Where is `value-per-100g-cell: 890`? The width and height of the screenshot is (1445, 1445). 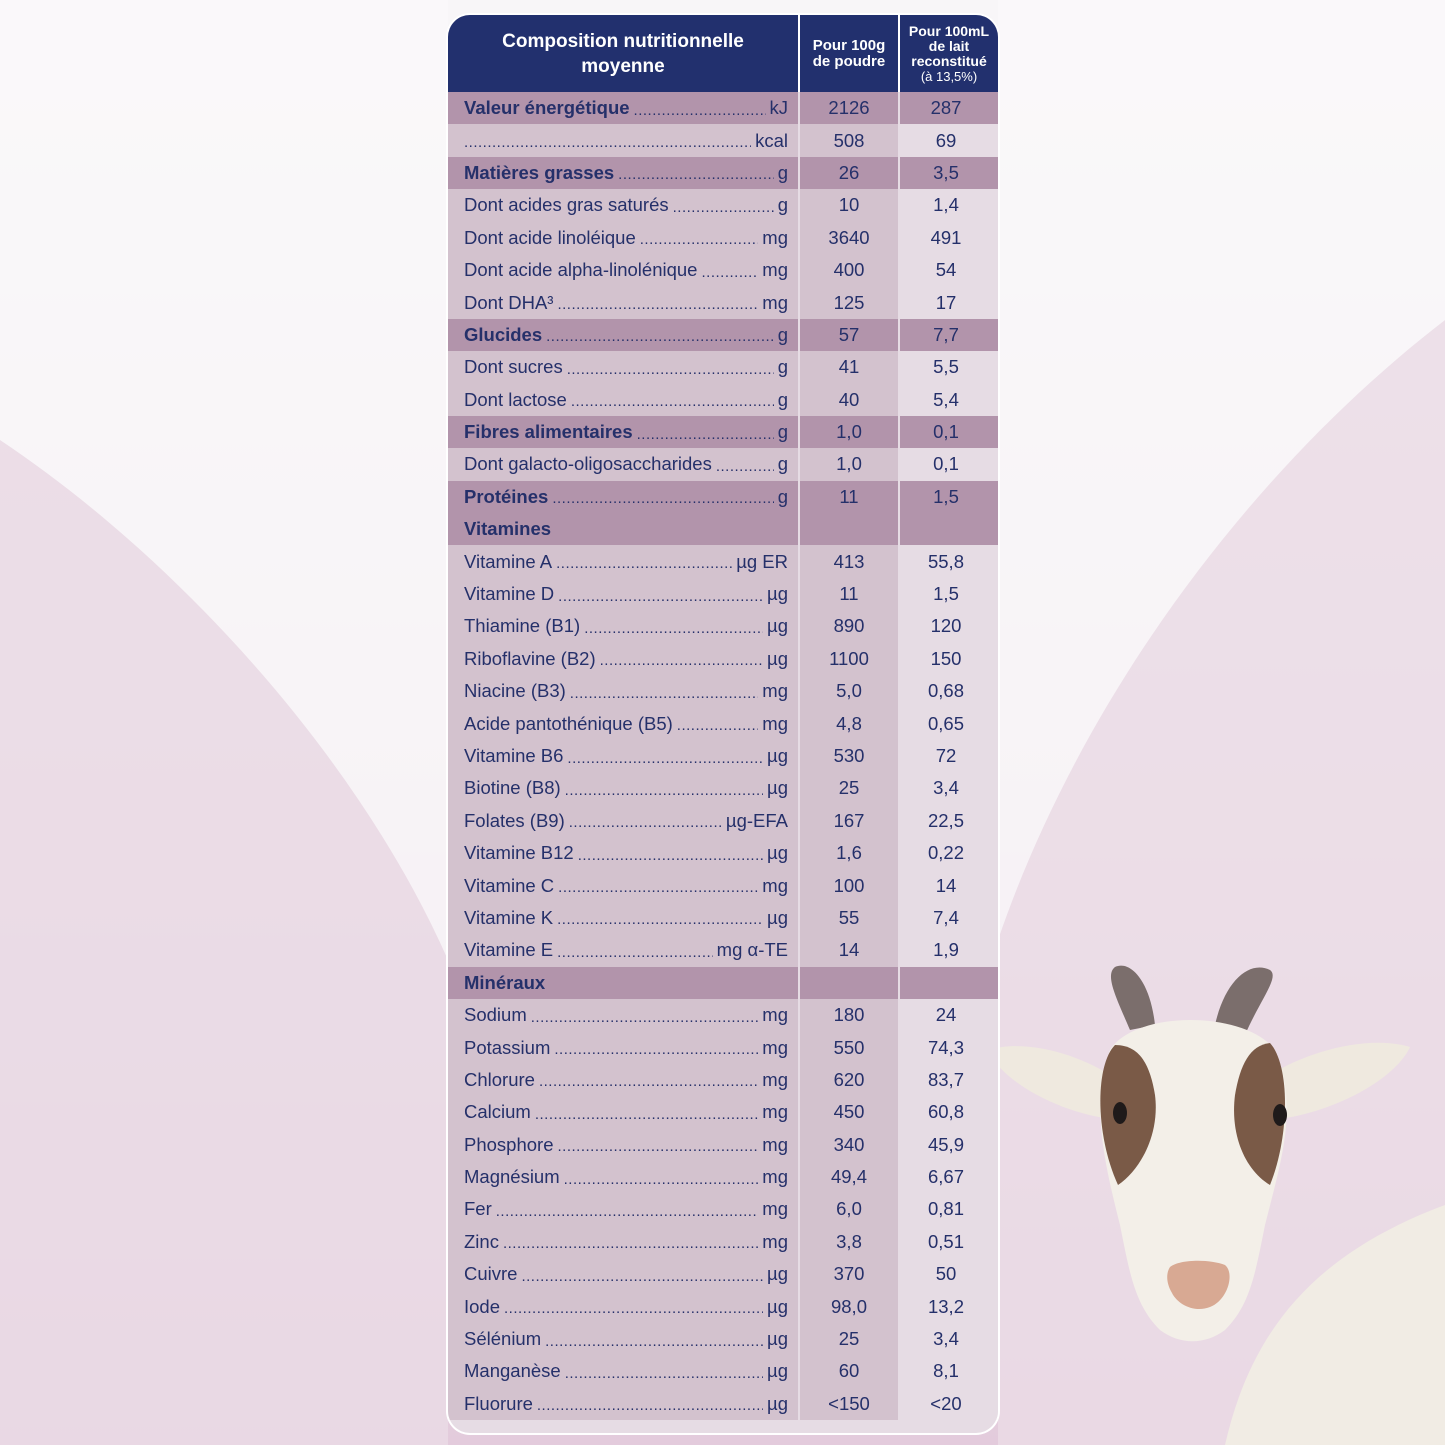 value-per-100g-cell: 890 is located at coordinates (849, 626).